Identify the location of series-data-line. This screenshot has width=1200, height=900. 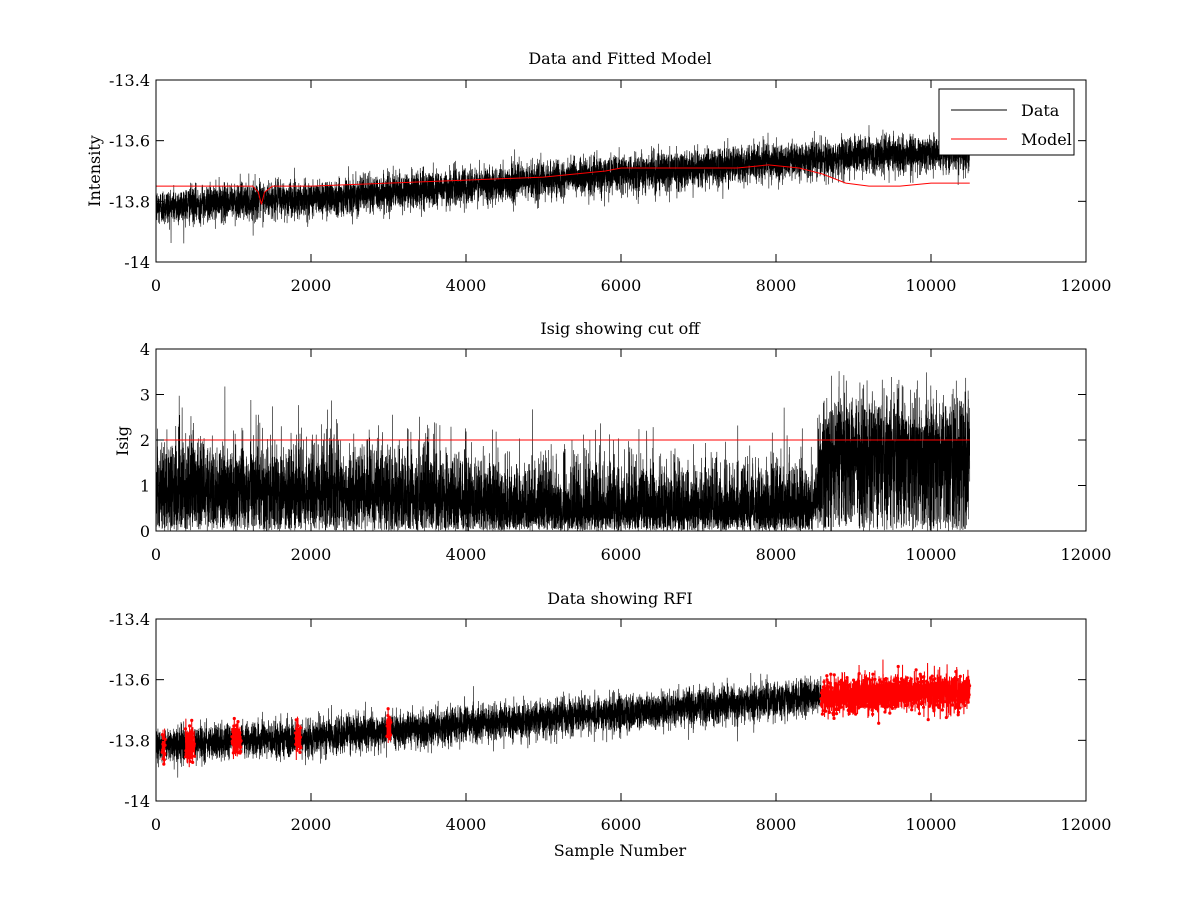
(563, 184).